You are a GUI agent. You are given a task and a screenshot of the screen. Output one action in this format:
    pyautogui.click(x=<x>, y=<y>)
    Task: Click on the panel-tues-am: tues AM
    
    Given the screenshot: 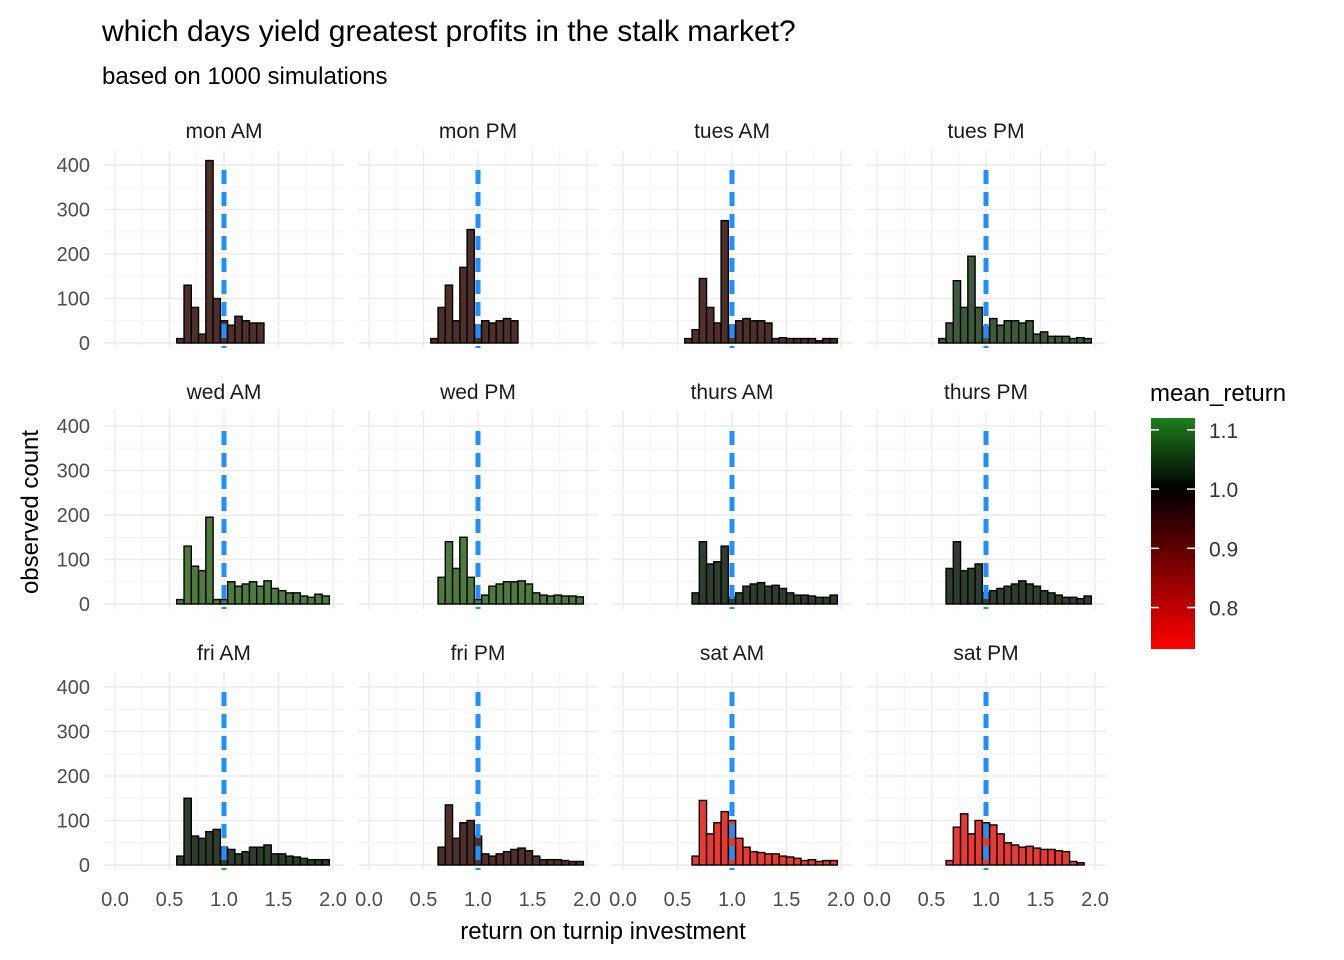 What is the action you would take?
    pyautogui.click(x=732, y=234)
    